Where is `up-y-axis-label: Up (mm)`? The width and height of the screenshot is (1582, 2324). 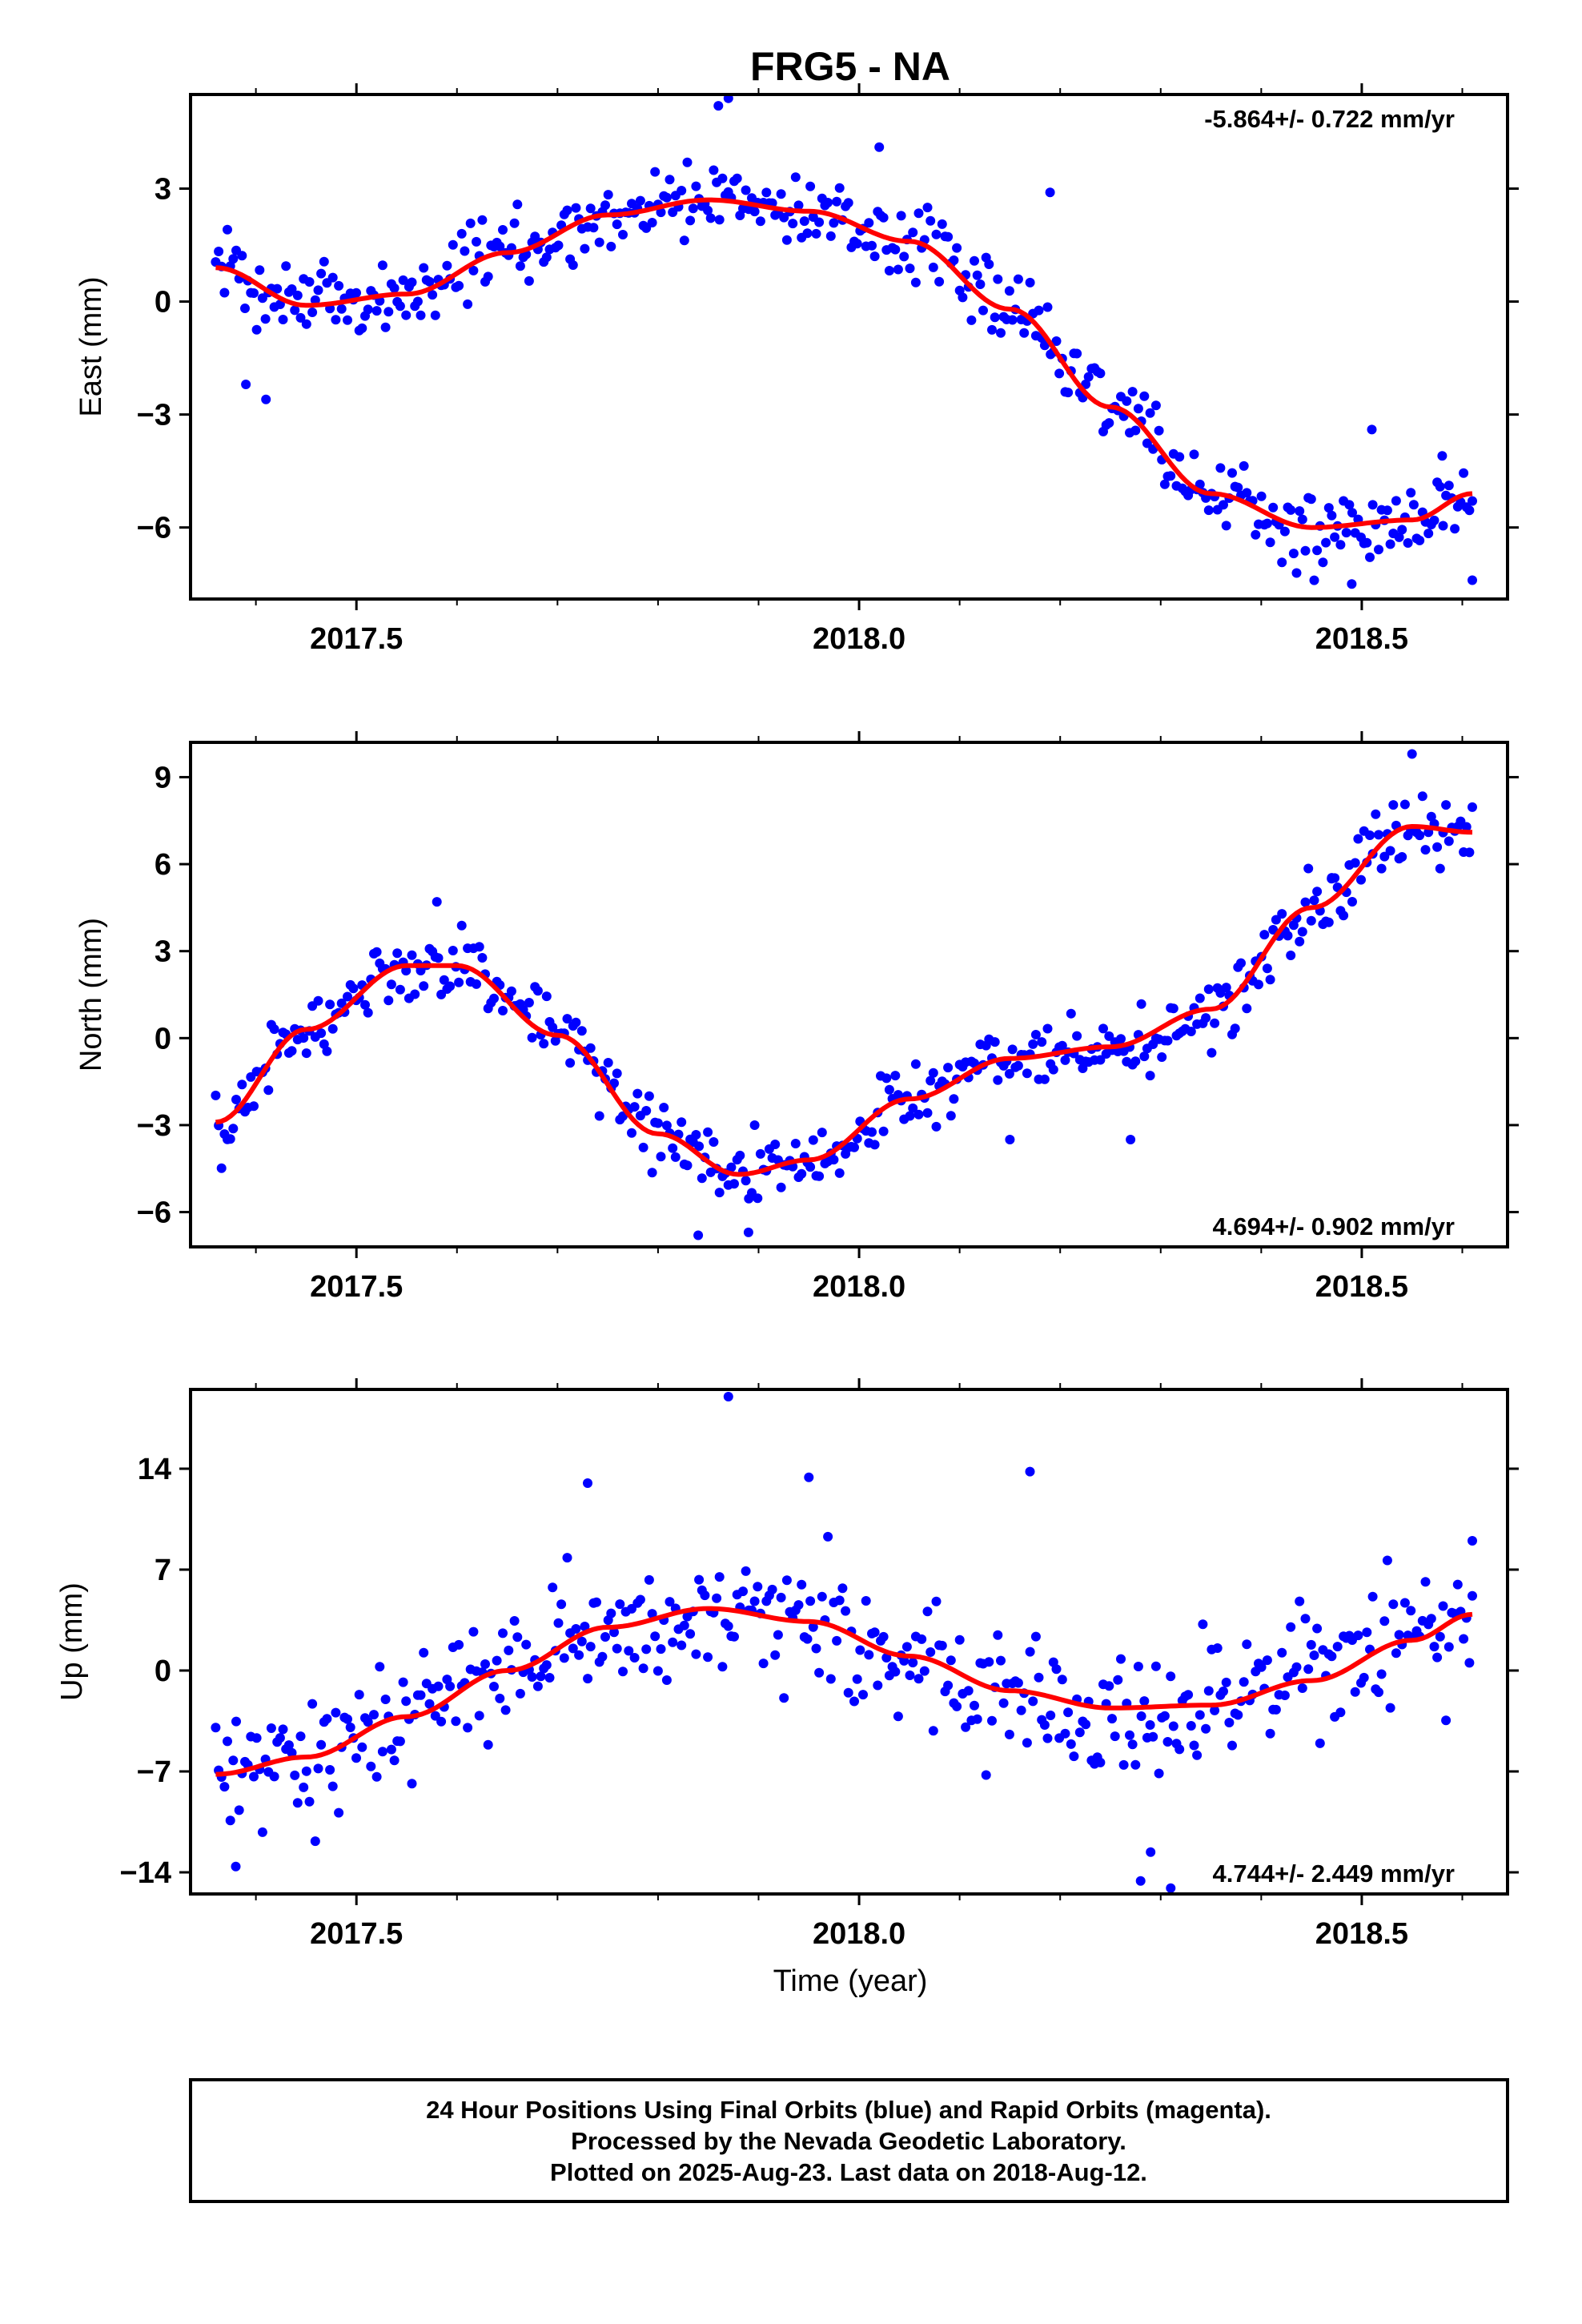
up-y-axis-label: Up (mm) is located at coordinates (72, 1642).